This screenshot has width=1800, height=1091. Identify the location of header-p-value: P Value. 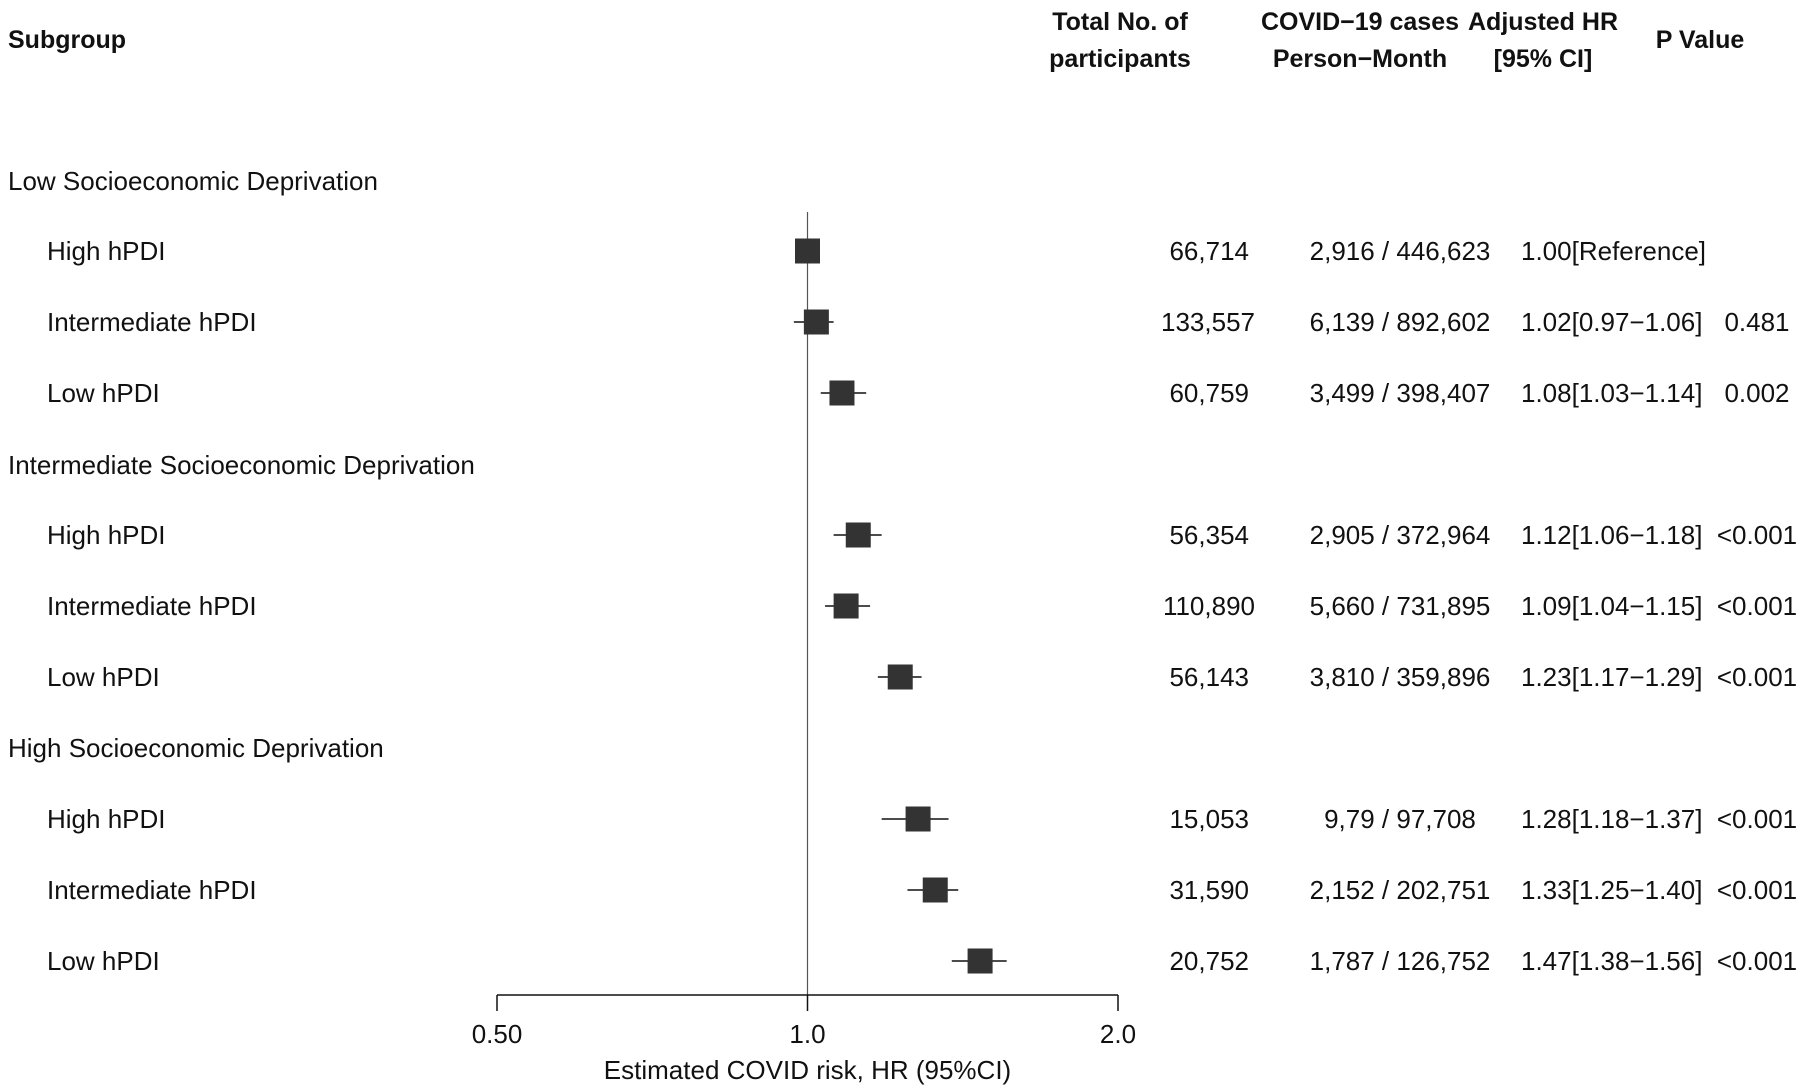
(1700, 40).